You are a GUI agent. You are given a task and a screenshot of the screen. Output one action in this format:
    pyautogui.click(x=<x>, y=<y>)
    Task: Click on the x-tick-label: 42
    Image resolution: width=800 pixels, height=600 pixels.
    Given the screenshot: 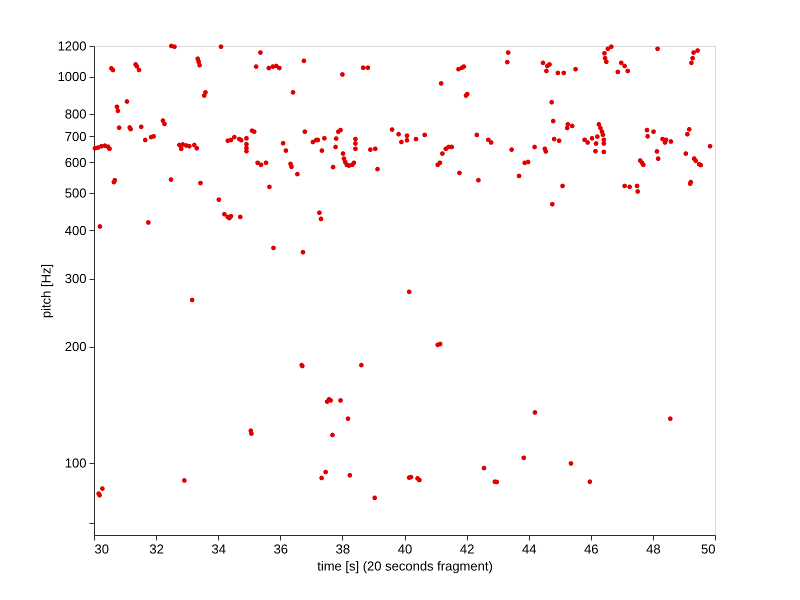 What is the action you would take?
    pyautogui.click(x=467, y=549)
    